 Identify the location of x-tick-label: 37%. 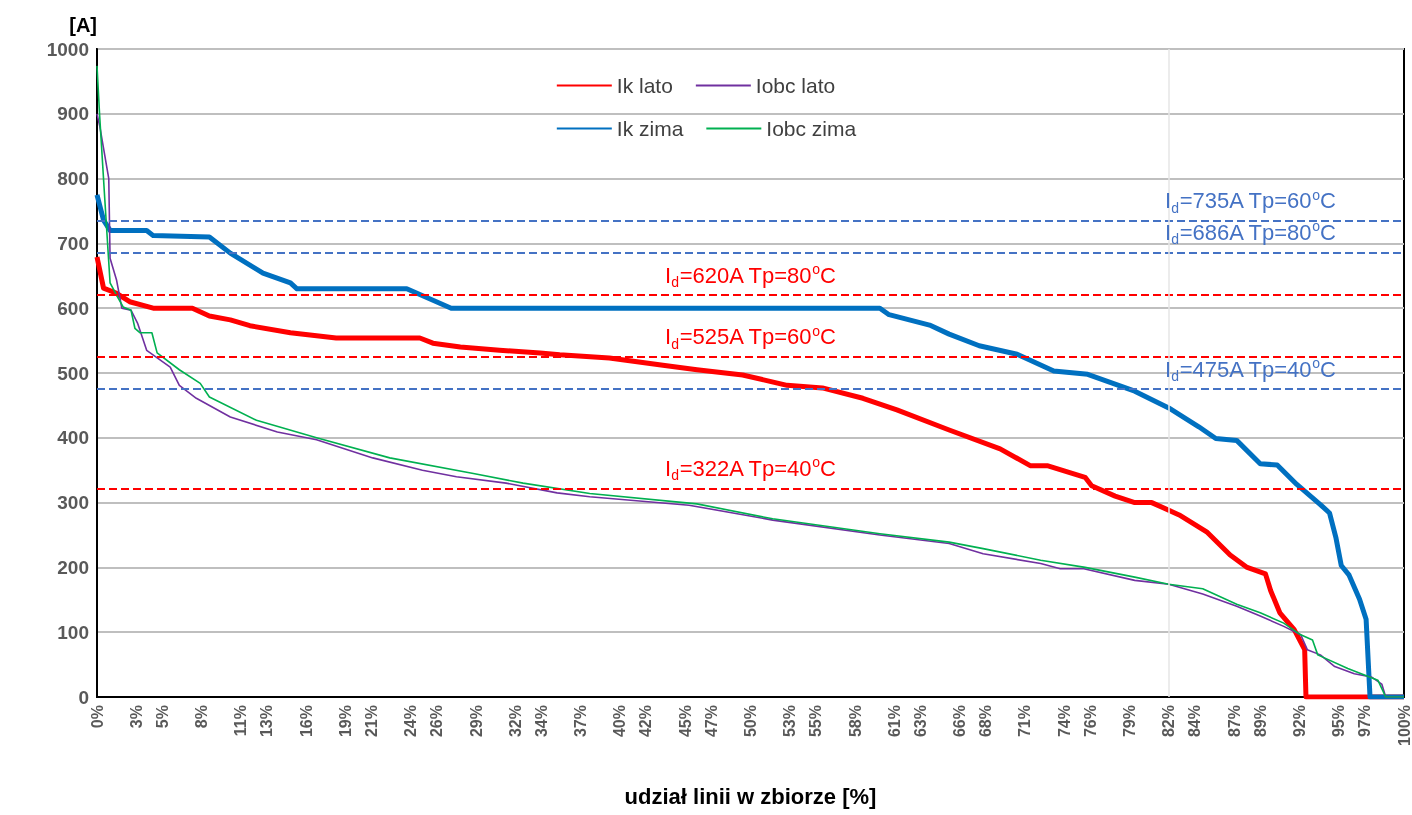
(581, 721).